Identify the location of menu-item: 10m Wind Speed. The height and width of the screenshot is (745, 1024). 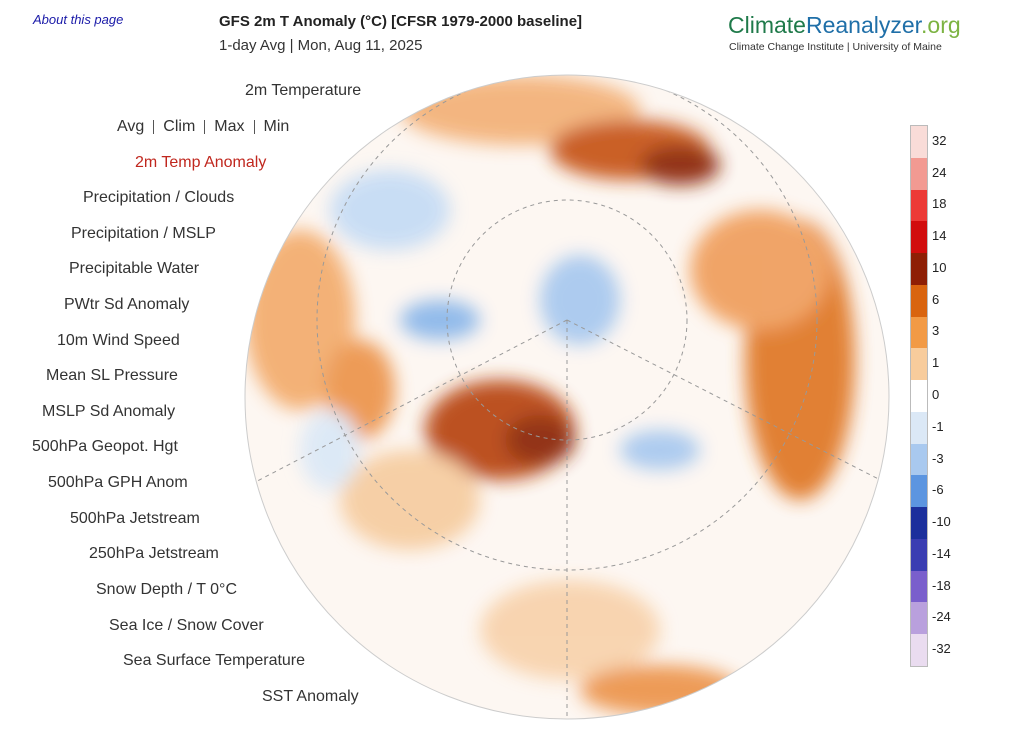
(118, 340).